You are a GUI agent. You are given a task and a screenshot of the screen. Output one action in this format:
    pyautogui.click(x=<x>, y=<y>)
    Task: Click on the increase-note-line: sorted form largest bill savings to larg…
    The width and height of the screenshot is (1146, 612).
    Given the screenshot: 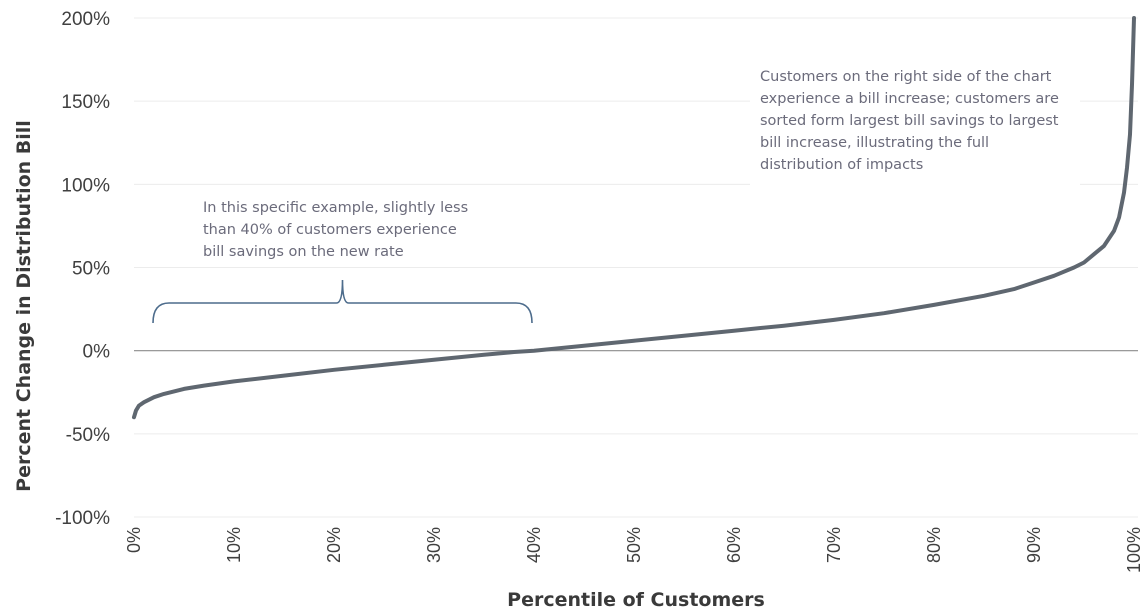 What is the action you would take?
    pyautogui.click(x=909, y=121)
    